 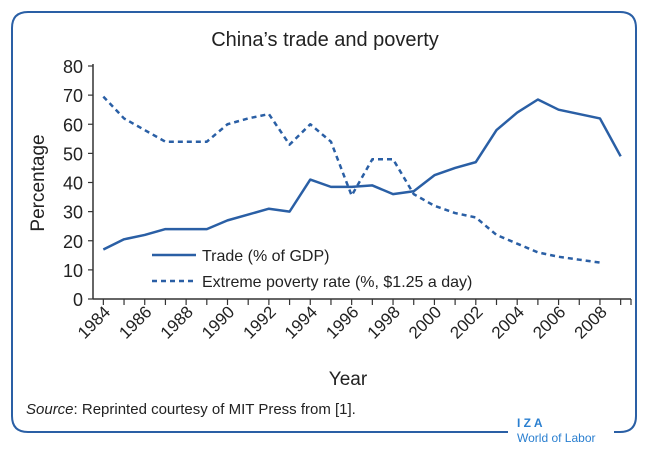 I want to click on logo-world-of-labor: World of Labor, so click(x=556, y=438).